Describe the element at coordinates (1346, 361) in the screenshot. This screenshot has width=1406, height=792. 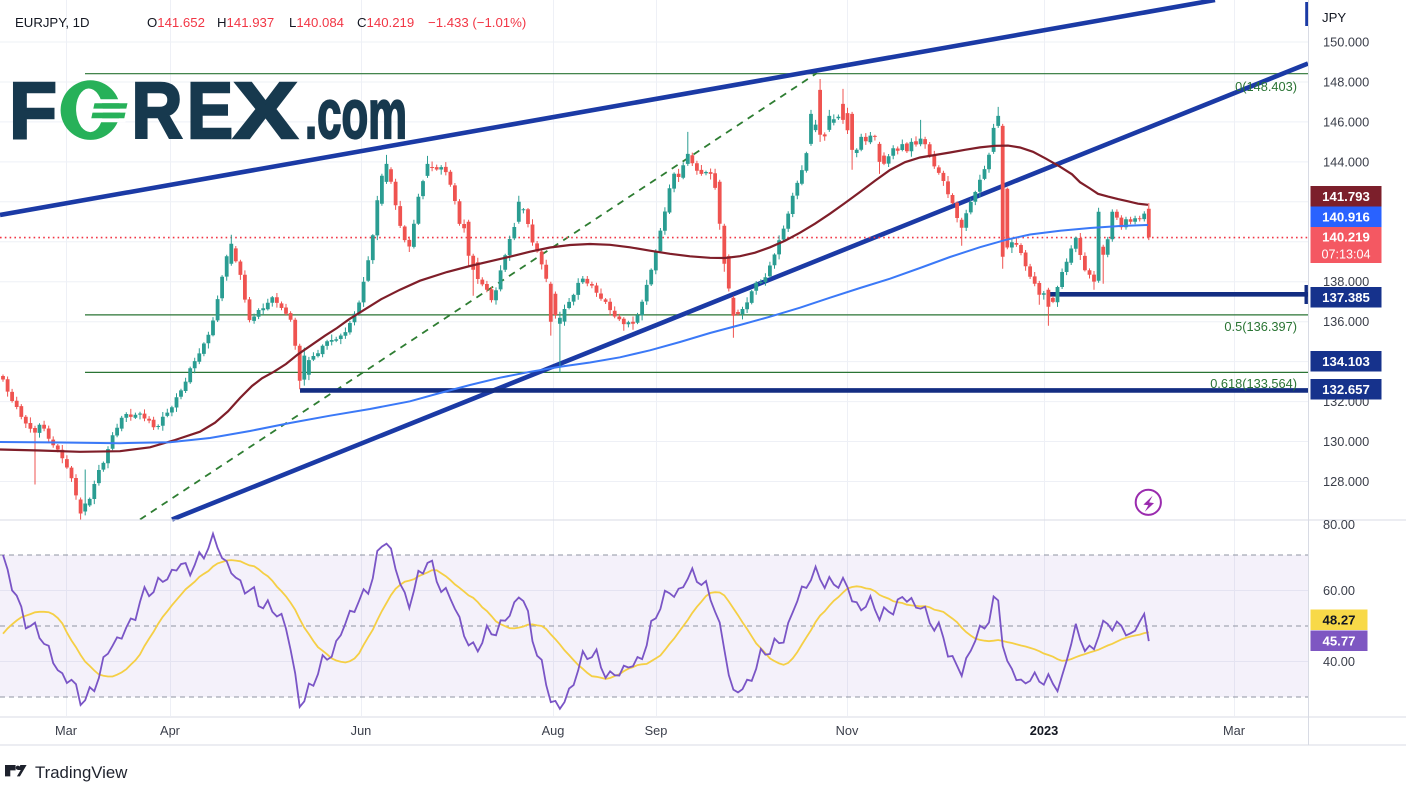
I see `svg-text: 134.103` at that location.